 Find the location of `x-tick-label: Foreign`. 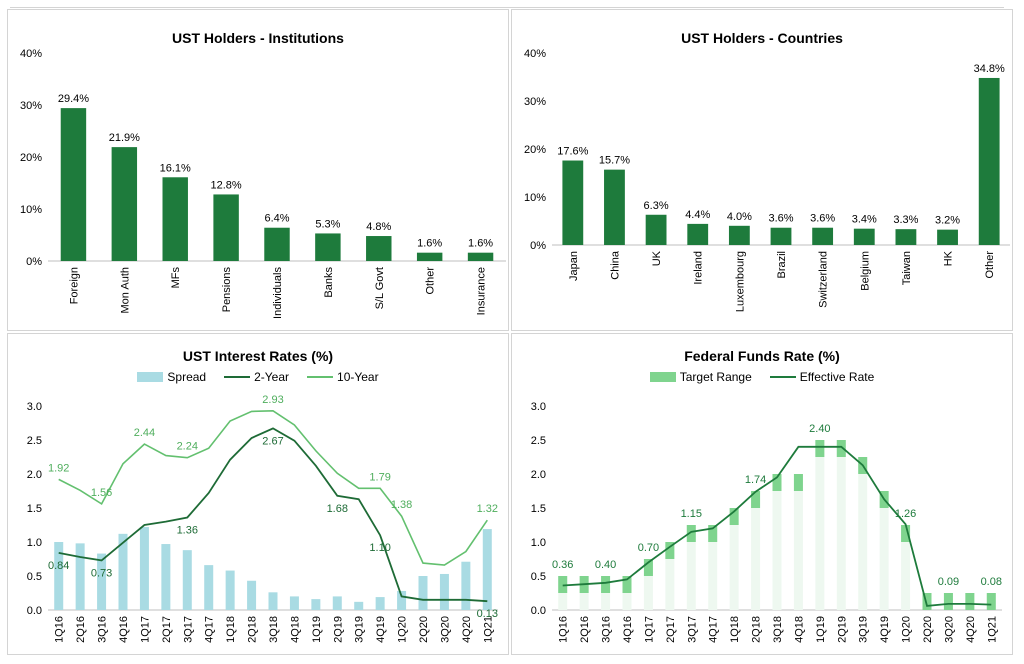

x-tick-label: Foreign is located at coordinates (74, 285).